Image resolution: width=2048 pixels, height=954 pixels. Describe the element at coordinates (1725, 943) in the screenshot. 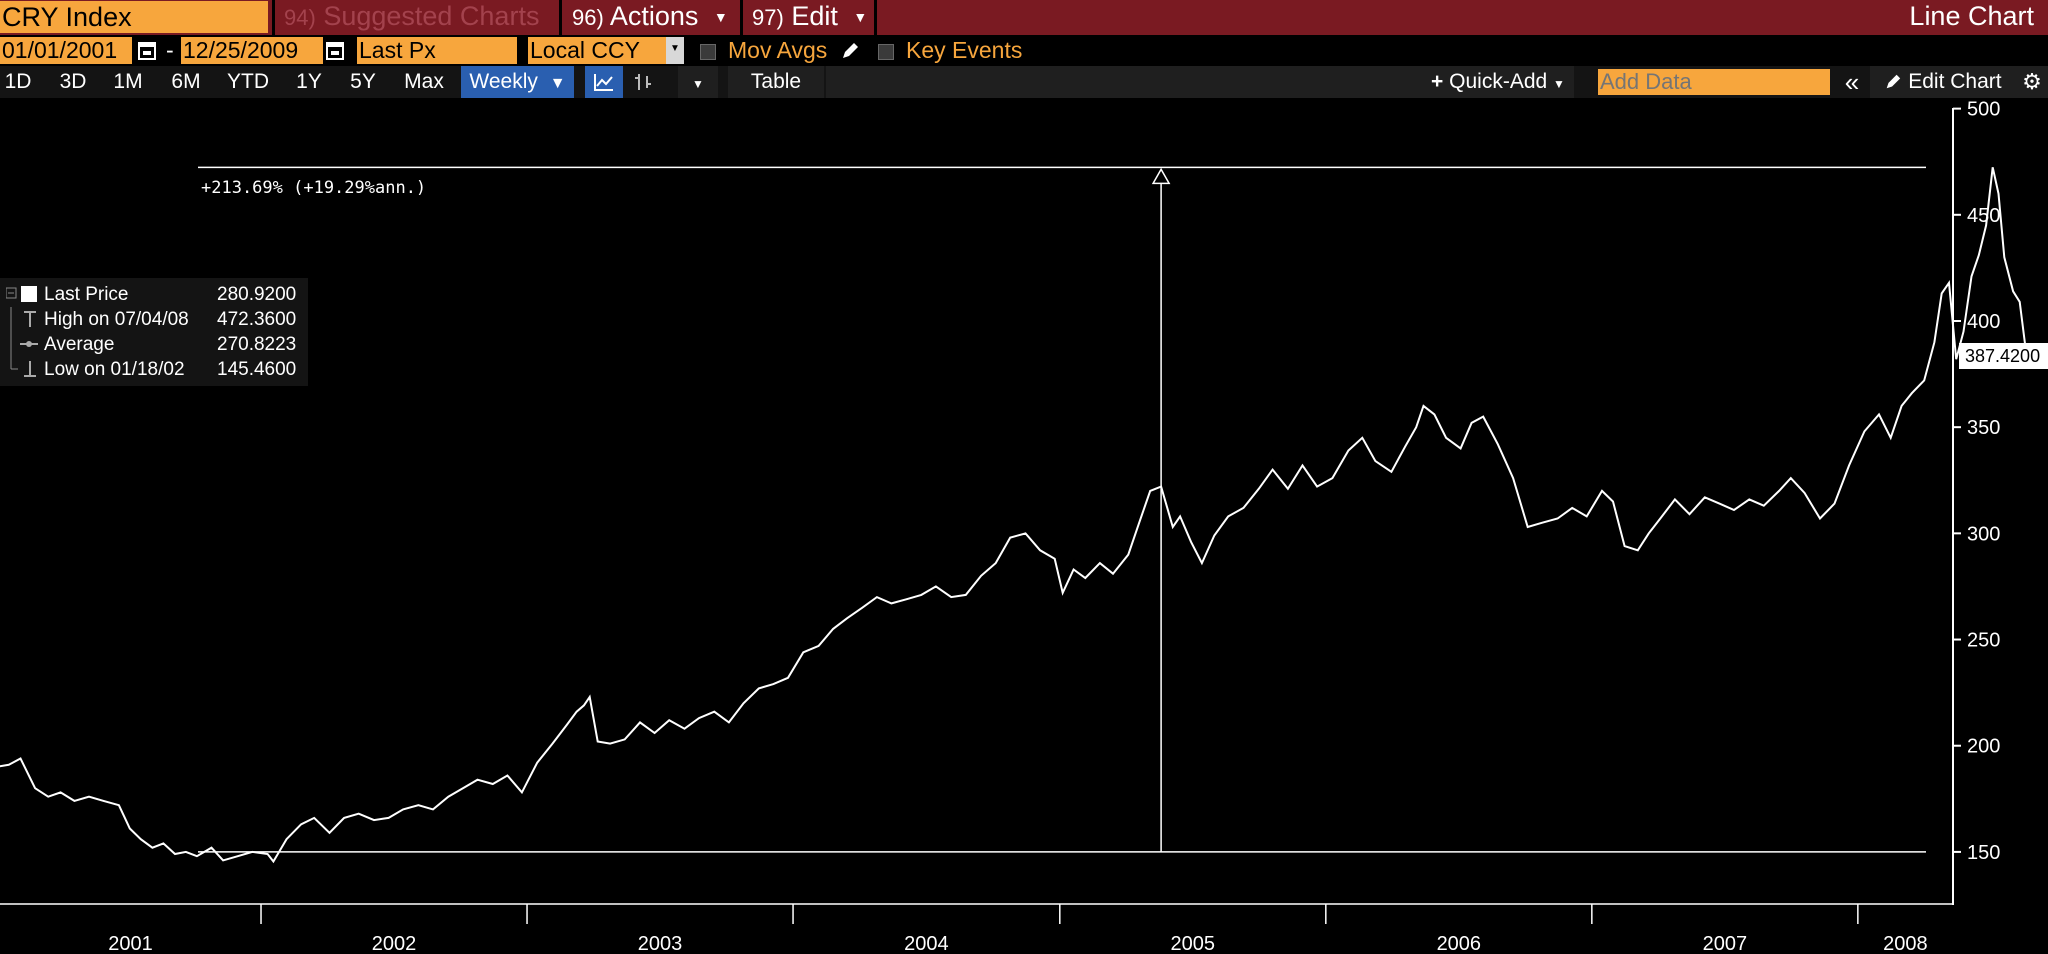

I see `x-tick-label: 2007` at that location.